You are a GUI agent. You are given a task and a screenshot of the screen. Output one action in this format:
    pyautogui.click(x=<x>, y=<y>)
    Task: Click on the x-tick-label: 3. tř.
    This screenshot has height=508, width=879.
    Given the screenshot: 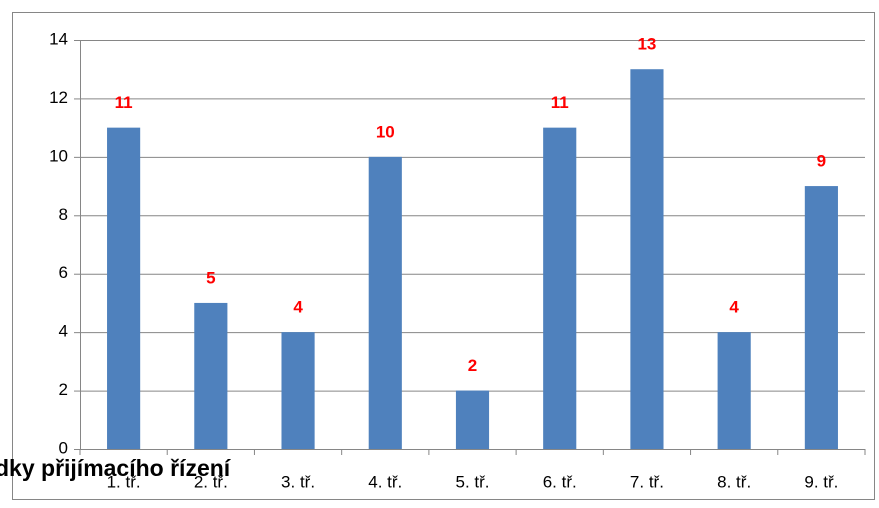 What is the action you would take?
    pyautogui.click(x=298, y=481)
    